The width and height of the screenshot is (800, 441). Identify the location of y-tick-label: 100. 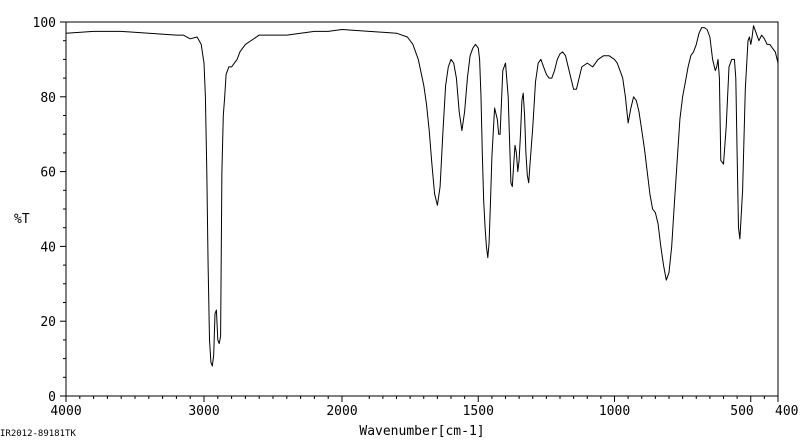
(44, 23).